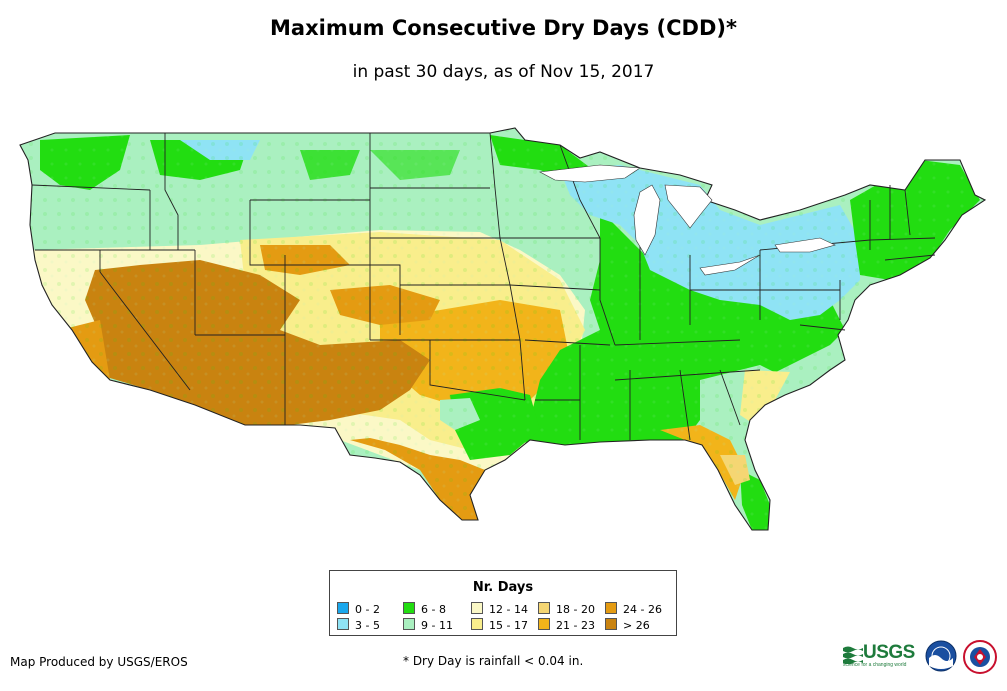 This screenshot has width=1007, height=691. Describe the element at coordinates (433, 609) in the screenshot. I see `legend-label: 6 - 8` at that location.